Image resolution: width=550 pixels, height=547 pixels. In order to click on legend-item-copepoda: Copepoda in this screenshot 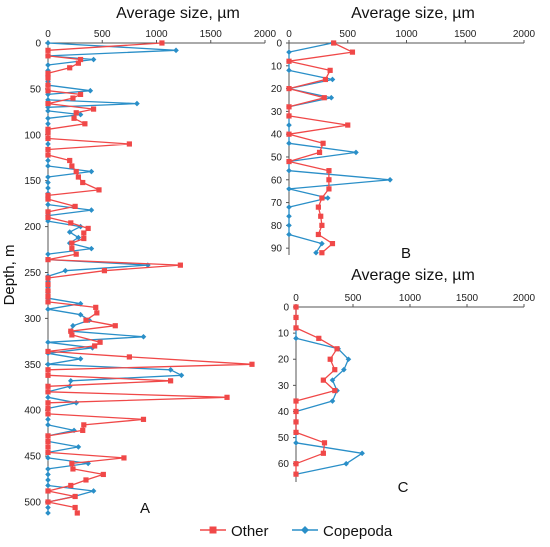, I will do `click(342, 531)`.